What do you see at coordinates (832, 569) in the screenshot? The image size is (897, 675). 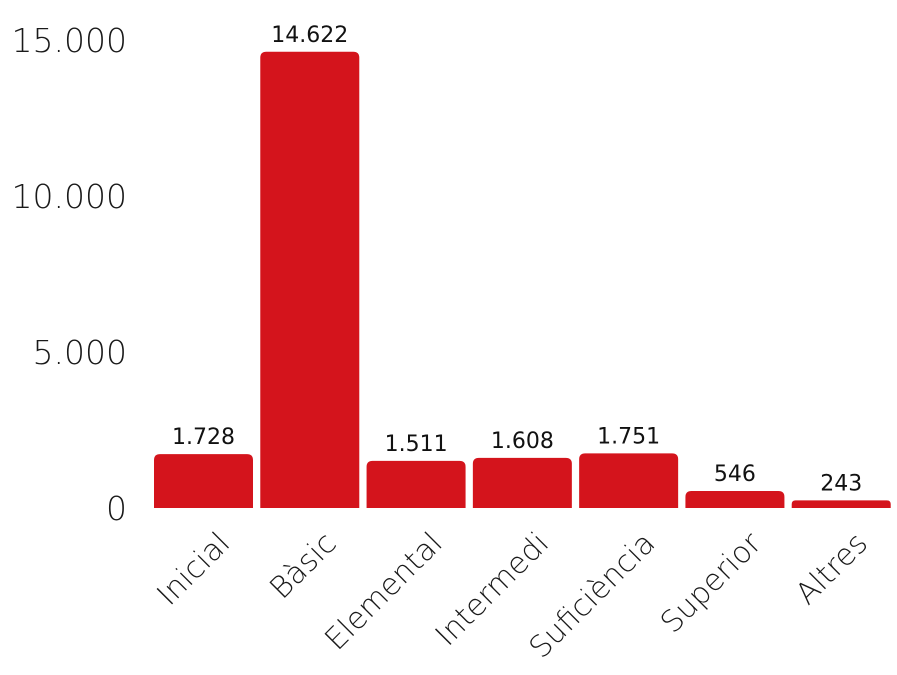 I see `x-tick-label: Altres` at bounding box center [832, 569].